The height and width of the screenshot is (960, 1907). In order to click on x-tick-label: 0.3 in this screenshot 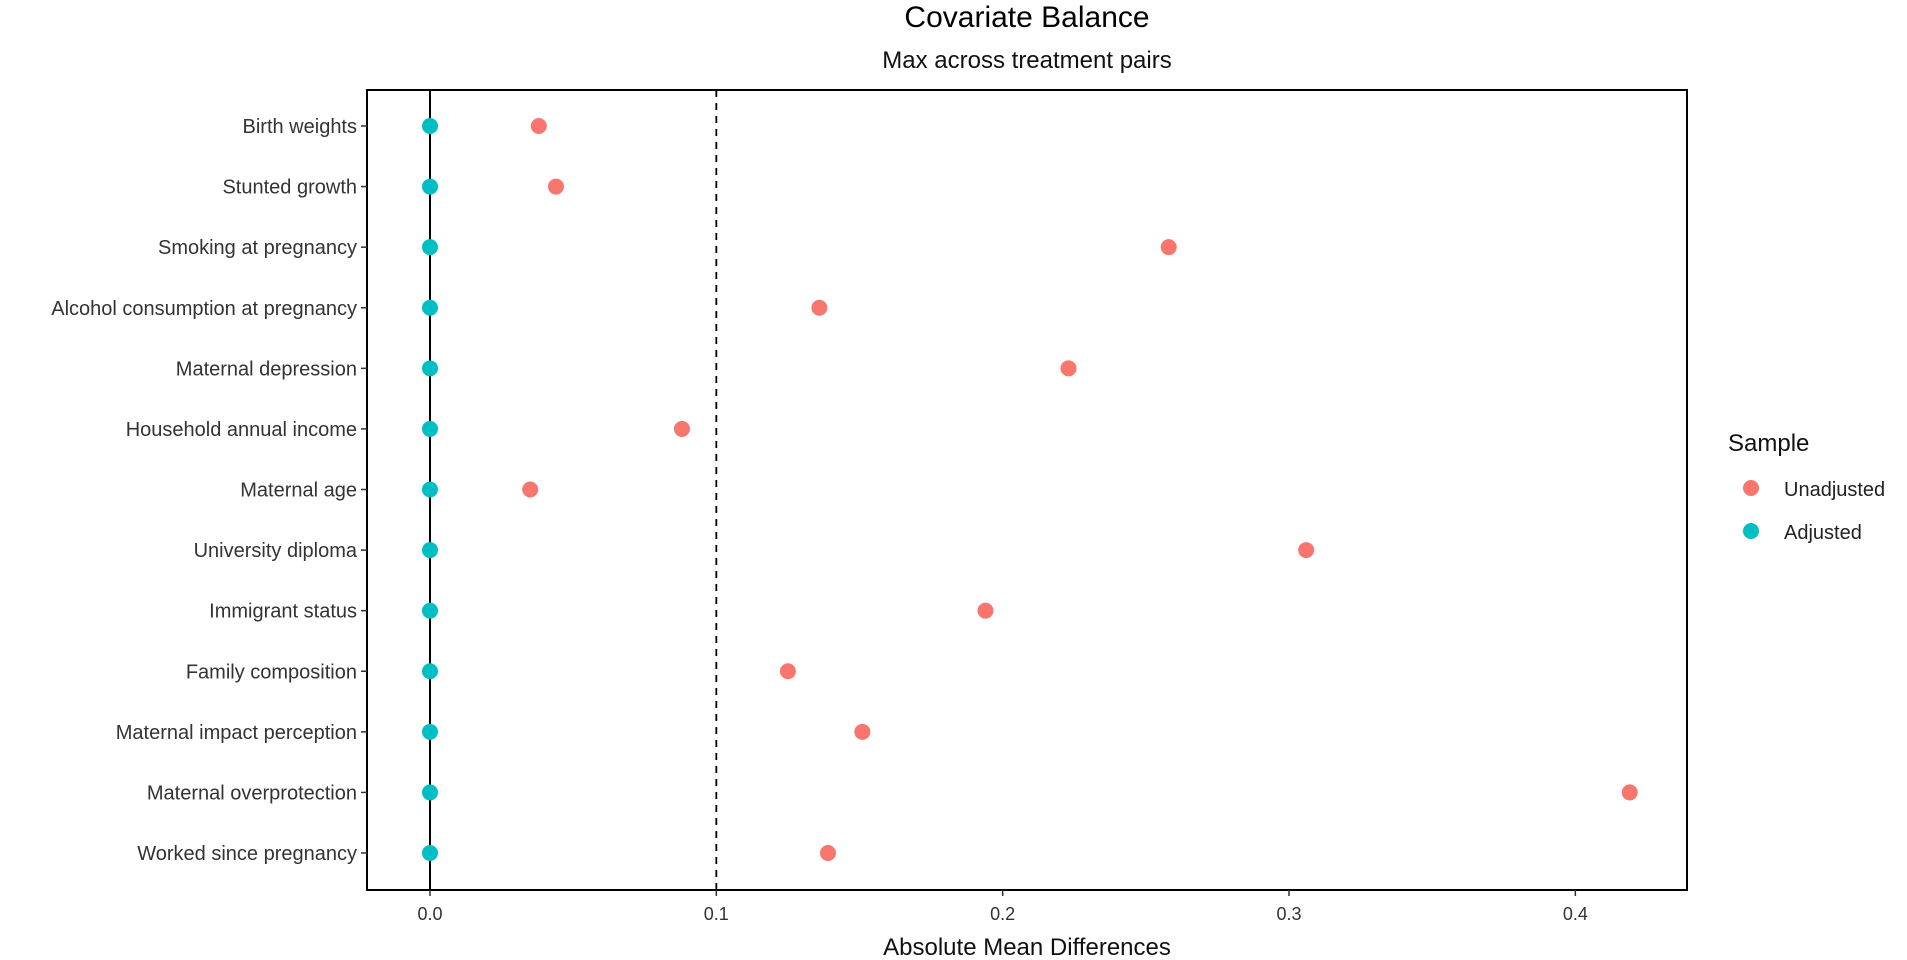, I will do `click(1288, 914)`.